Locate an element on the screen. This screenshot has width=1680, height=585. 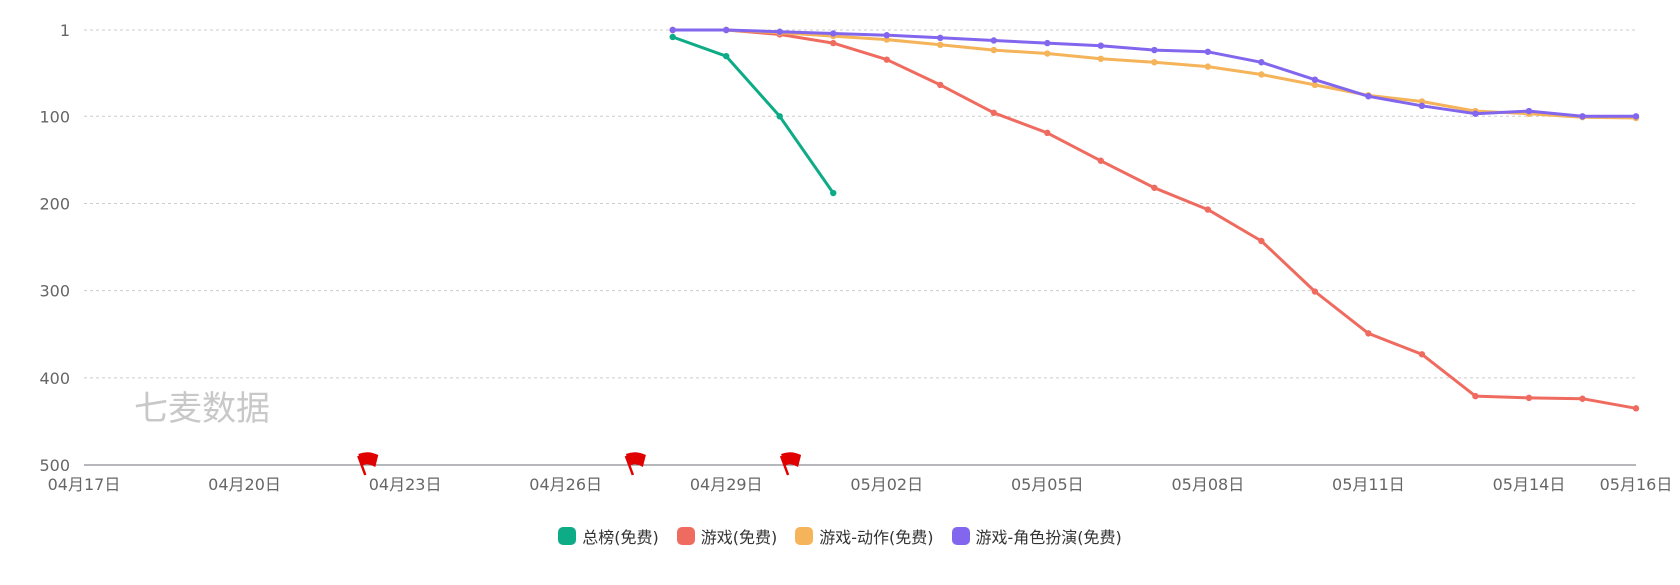
x-tick-label: 05月11日 is located at coordinates (1368, 484).